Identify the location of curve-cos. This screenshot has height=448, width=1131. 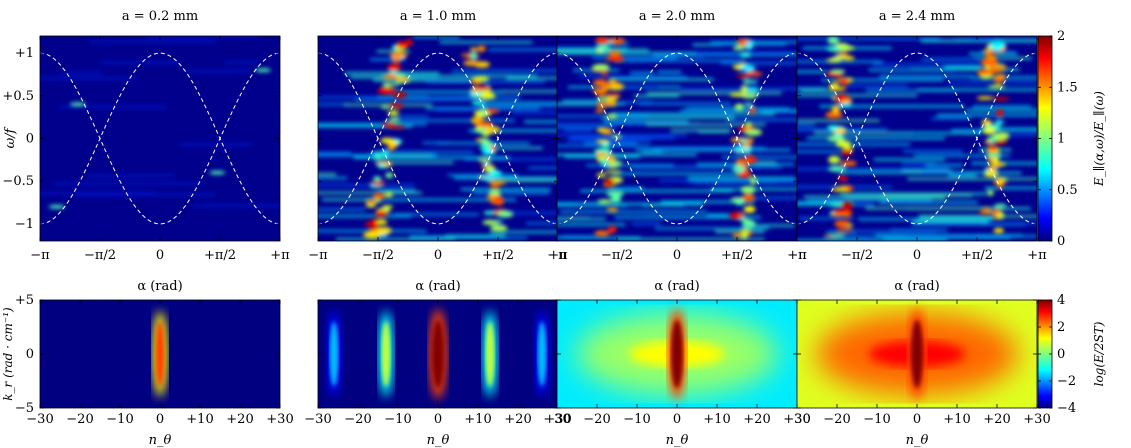
(160, 138).